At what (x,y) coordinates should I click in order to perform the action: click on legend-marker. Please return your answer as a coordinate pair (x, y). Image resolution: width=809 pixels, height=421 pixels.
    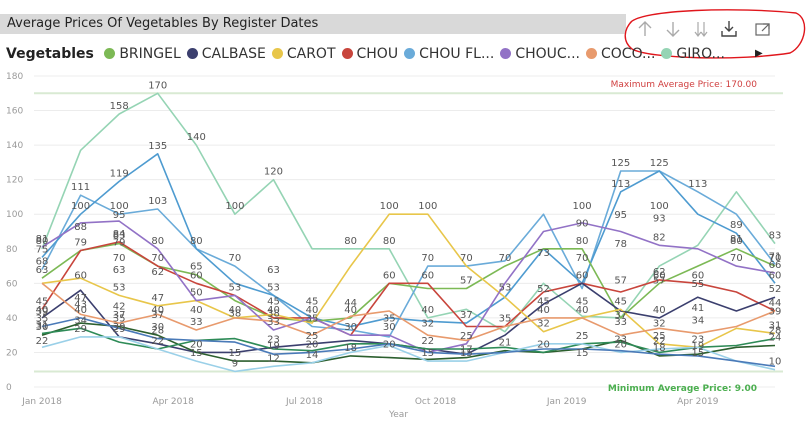
    Looking at the image, I should click on (347, 53).